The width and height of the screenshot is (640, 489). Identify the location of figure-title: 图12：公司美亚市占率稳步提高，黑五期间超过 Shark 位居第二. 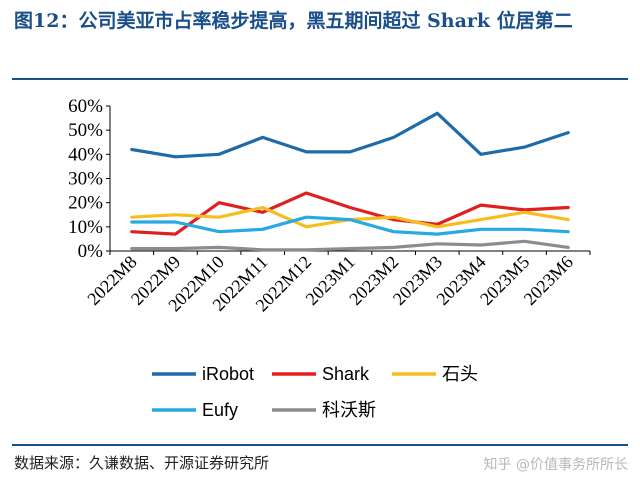
(293, 21).